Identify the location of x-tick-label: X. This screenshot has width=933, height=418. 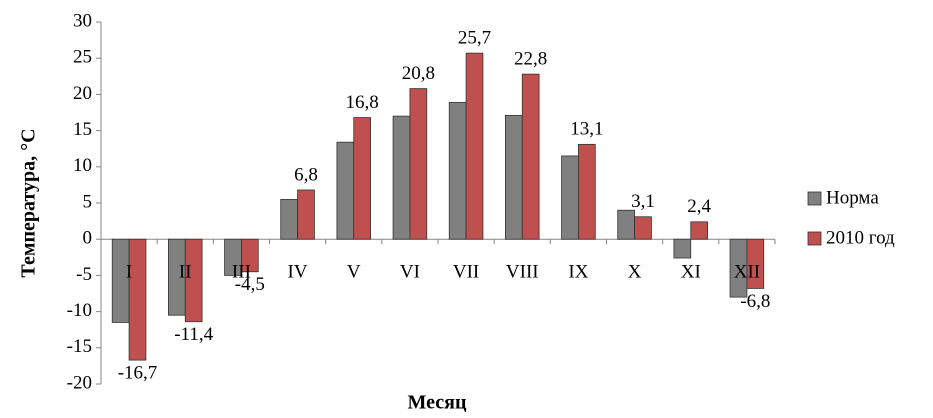
(635, 272).